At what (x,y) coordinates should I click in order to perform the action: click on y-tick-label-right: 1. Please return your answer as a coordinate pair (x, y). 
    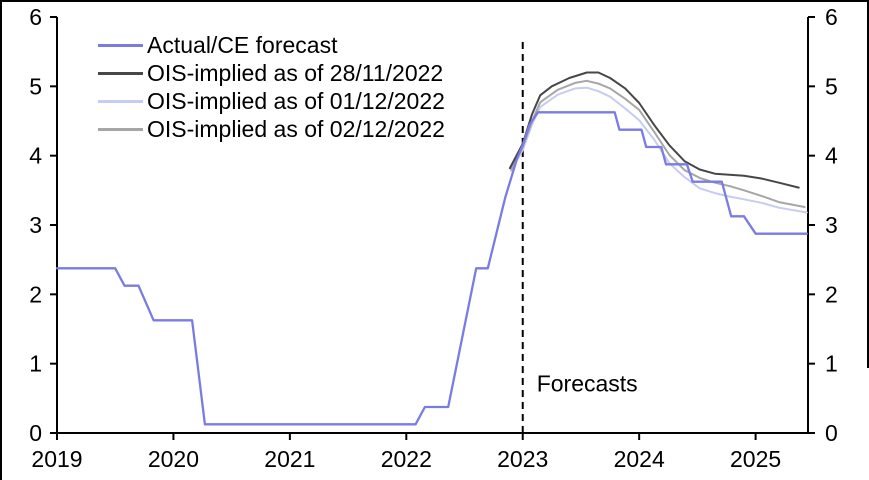
    Looking at the image, I should click on (831, 364).